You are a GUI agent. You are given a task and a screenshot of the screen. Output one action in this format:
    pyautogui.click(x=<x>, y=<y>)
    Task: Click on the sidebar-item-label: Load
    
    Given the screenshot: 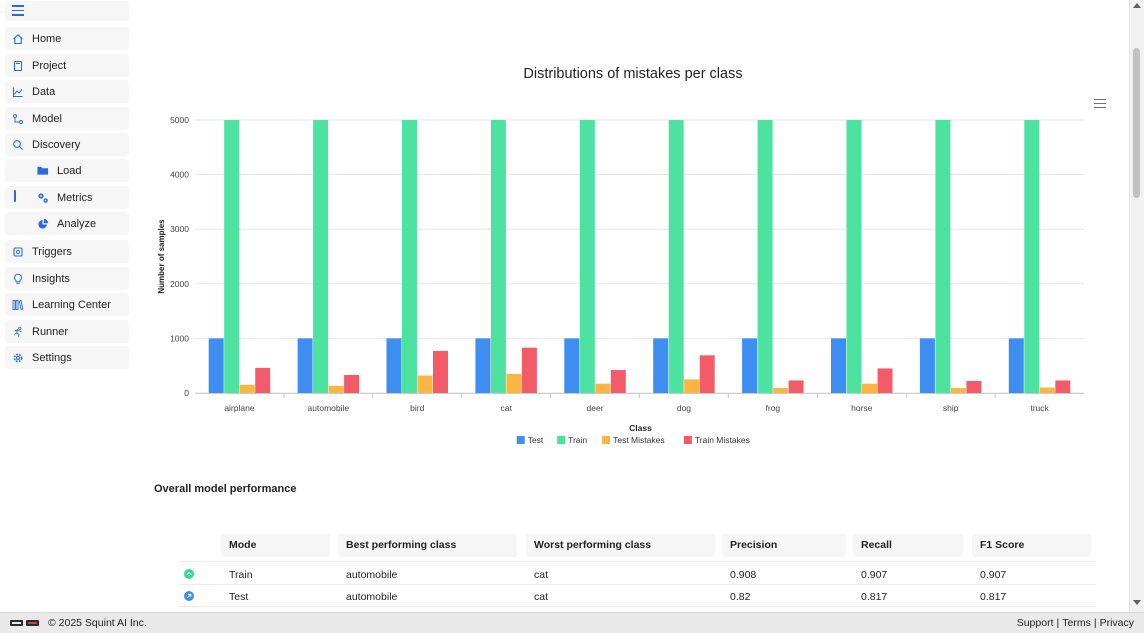 What is the action you would take?
    pyautogui.click(x=69, y=170)
    